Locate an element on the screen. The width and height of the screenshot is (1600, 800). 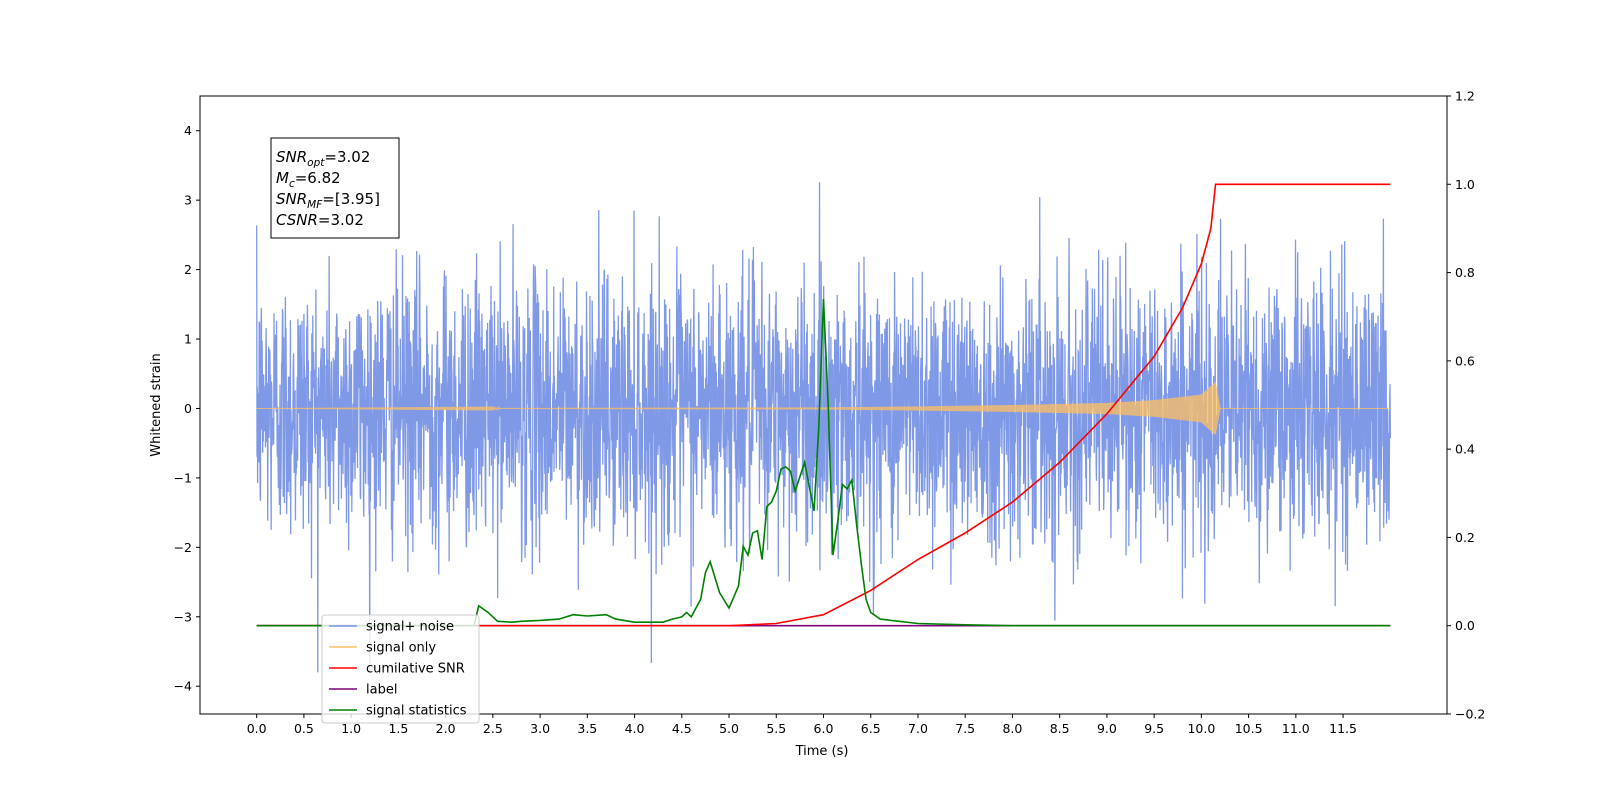
x-tick-label: 9.5 is located at coordinates (1154, 728).